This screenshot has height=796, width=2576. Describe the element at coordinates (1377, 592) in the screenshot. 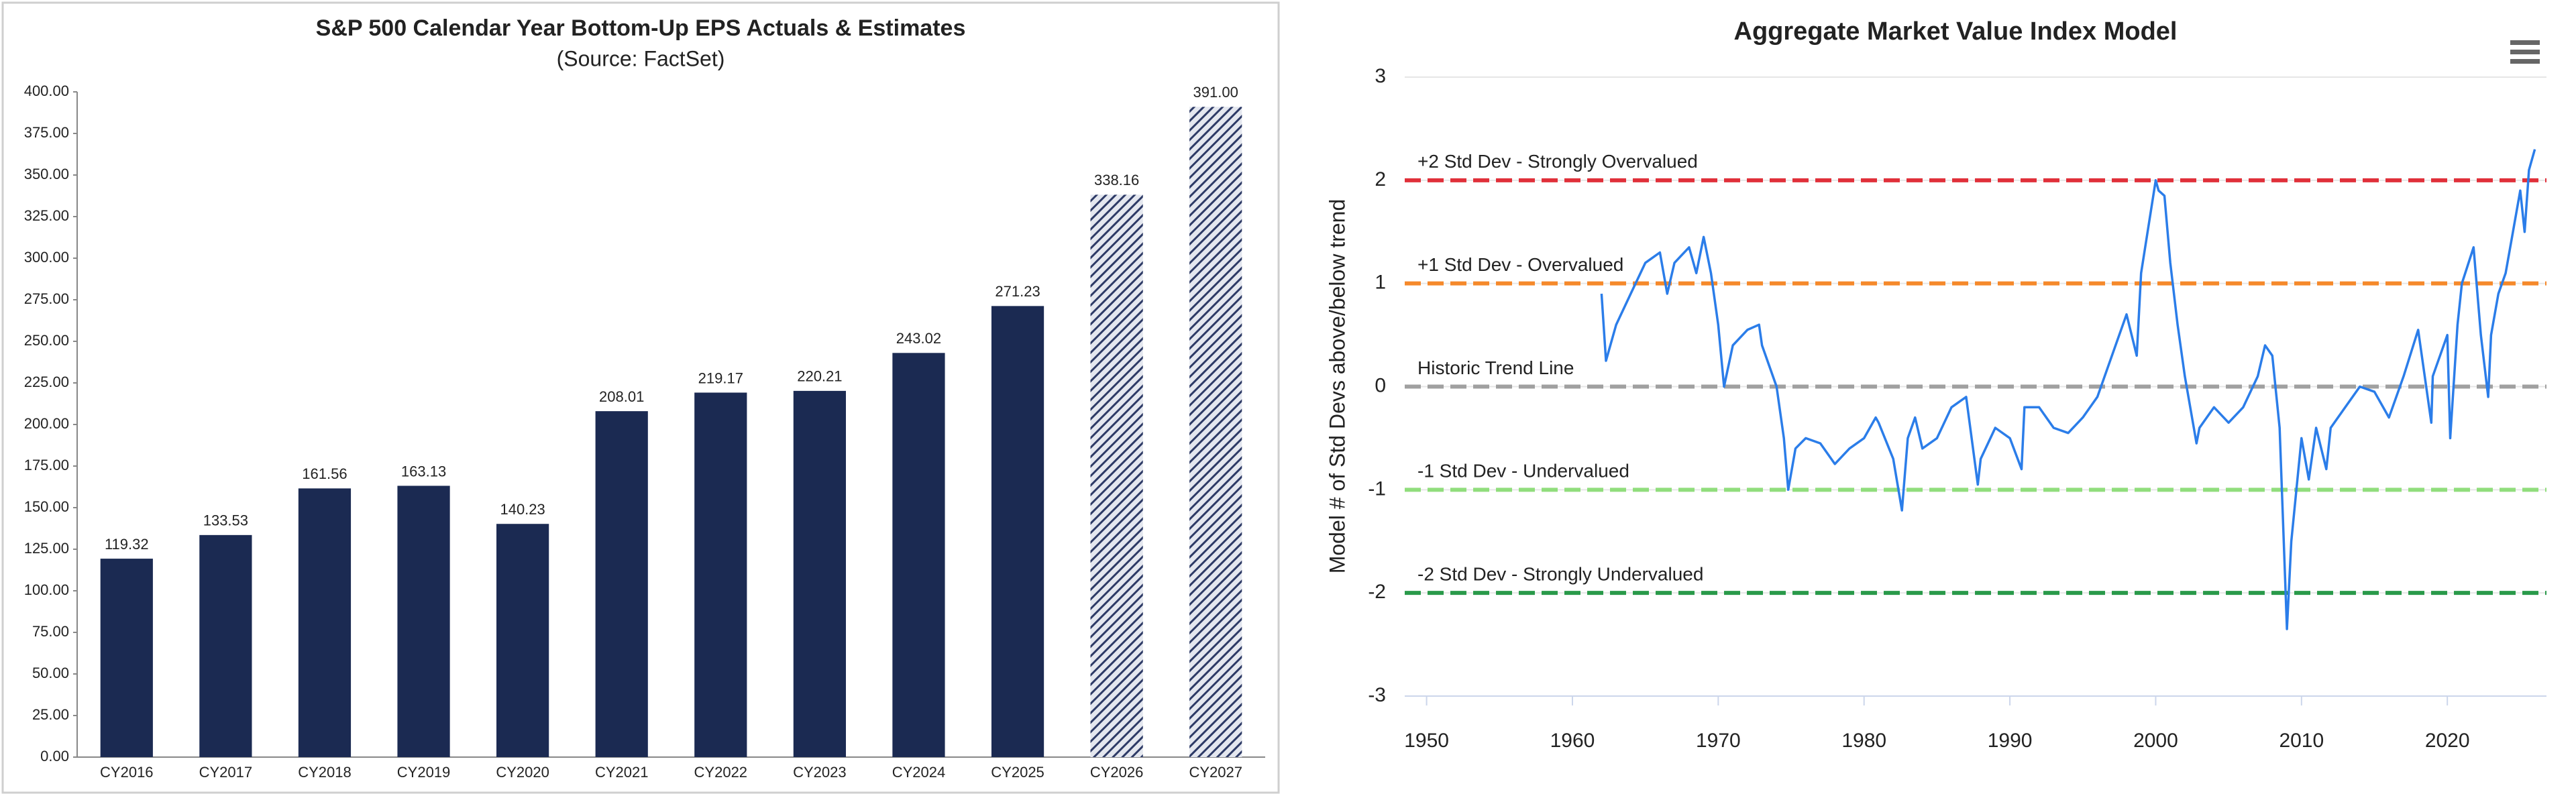

I see `y-tick-label: -2` at that location.